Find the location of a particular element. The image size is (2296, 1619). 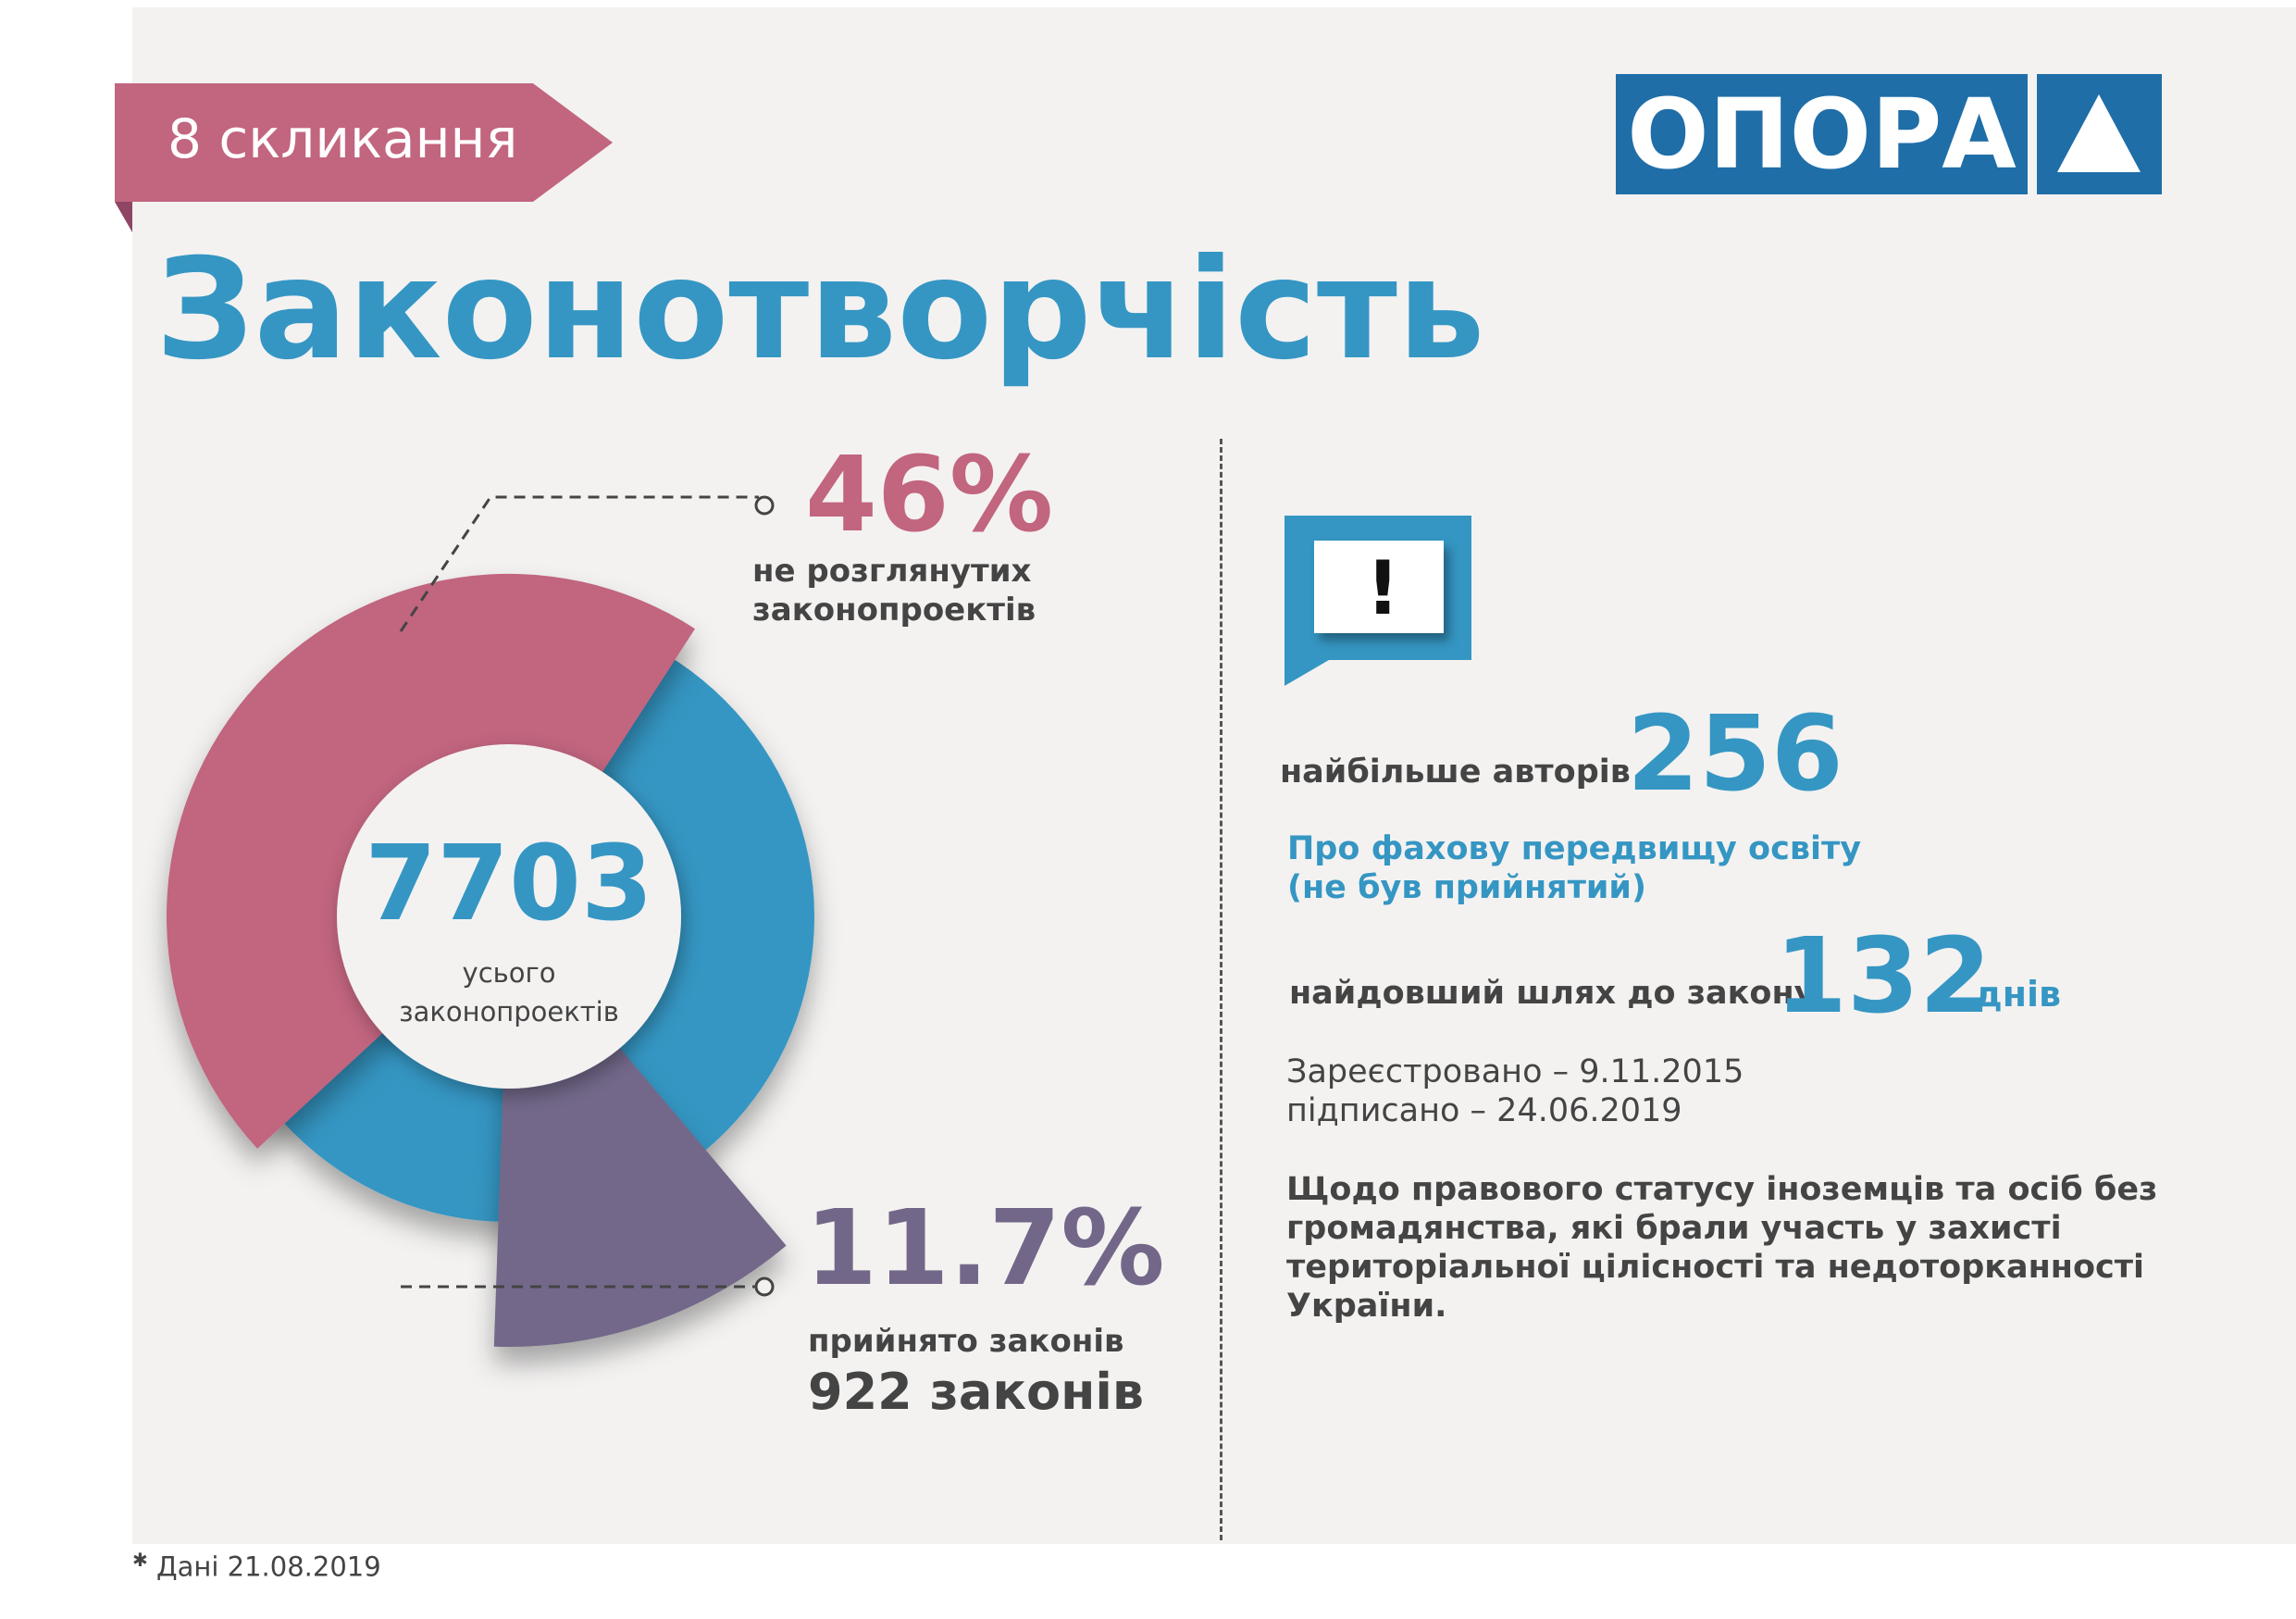

longest-path-unit: днів is located at coordinates (2018, 995).